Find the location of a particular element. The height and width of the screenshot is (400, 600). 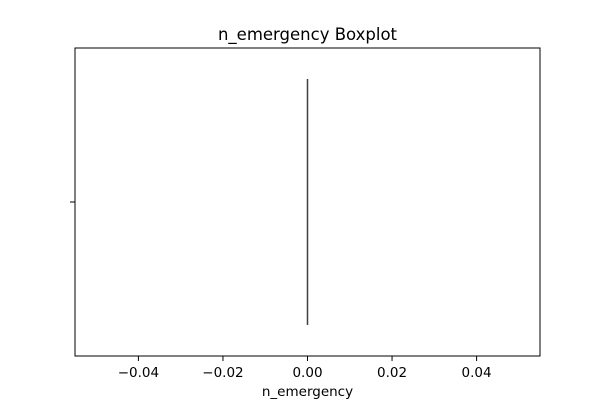

x-tick-label: −0.04 is located at coordinates (138, 373).